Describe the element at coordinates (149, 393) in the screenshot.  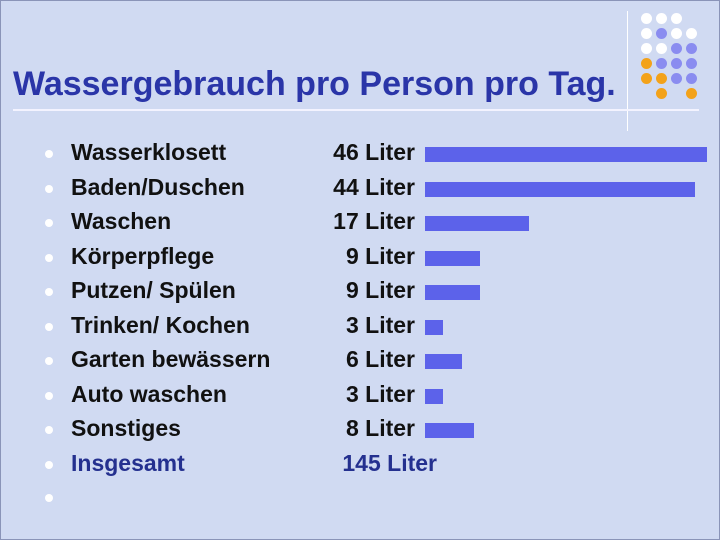
I see `category-label: Auto waschen` at that location.